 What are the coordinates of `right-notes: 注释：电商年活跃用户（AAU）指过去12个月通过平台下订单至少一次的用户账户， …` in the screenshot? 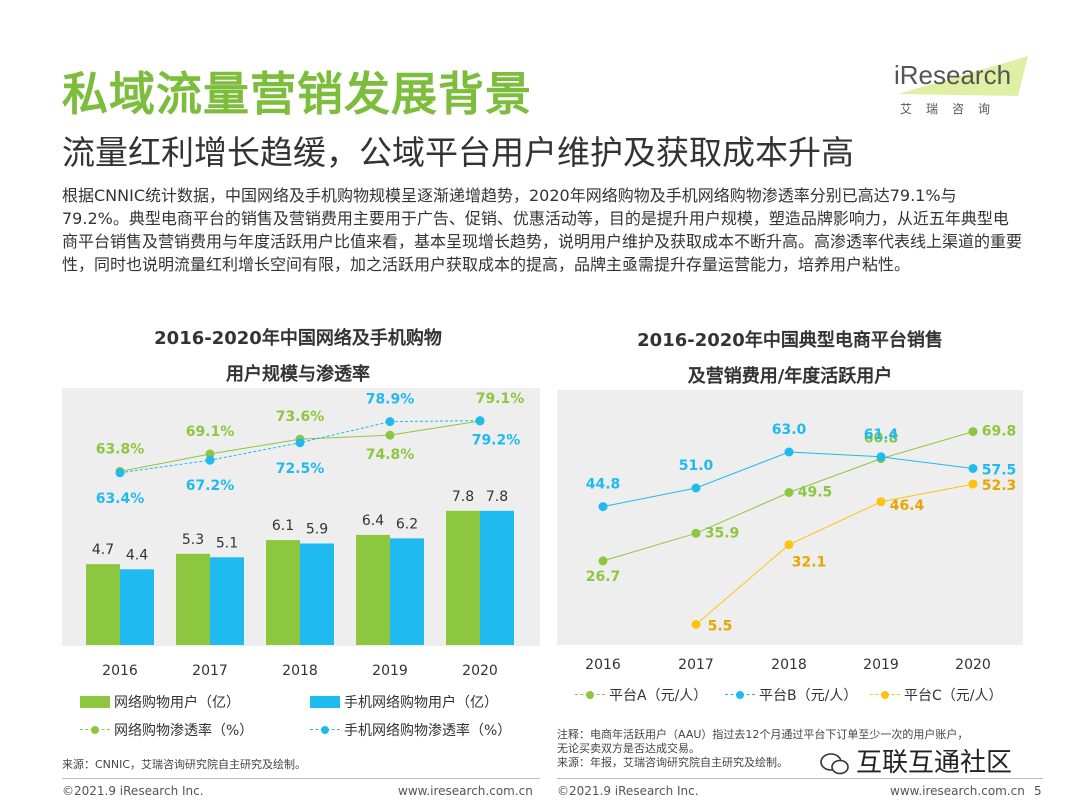 It's located at (777, 749).